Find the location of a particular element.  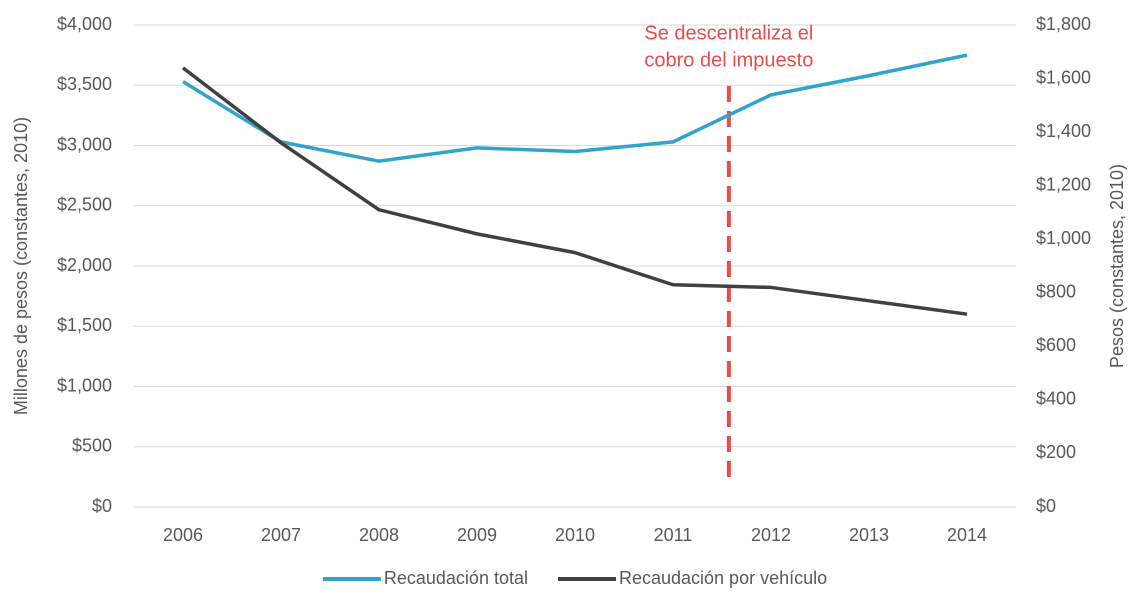

annotation-text: Se descentraliza el is located at coordinates (728, 33).